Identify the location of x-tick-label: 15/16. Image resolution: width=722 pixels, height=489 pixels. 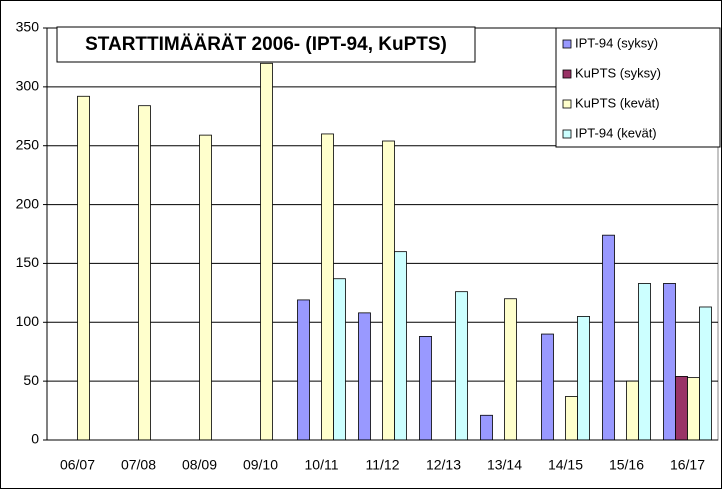
(626, 465).